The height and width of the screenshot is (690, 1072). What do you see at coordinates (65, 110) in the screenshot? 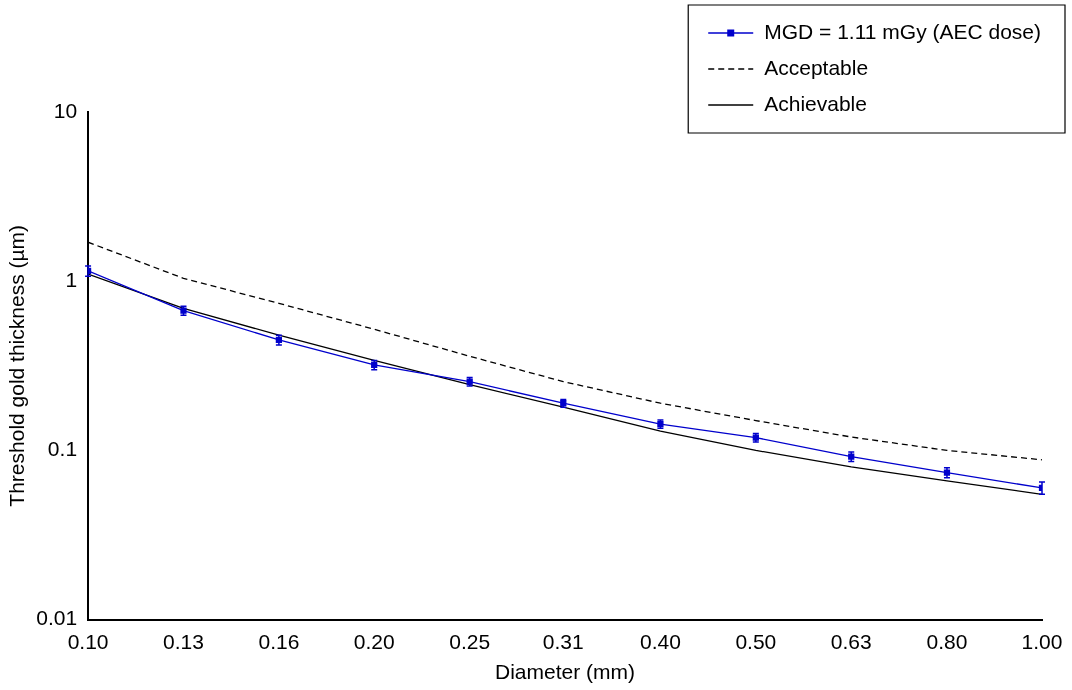
I see `y-tick-label: 10` at bounding box center [65, 110].